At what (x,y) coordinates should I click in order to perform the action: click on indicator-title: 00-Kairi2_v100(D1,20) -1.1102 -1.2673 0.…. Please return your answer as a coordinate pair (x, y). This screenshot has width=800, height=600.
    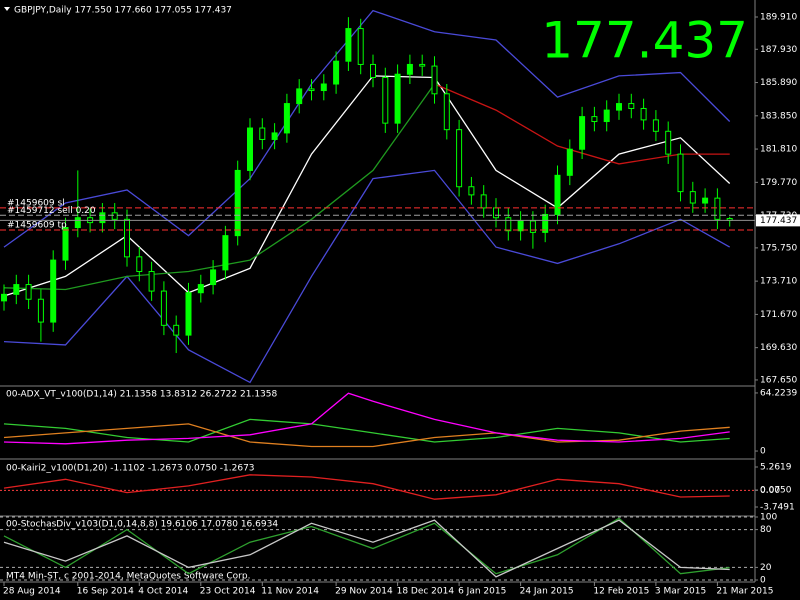
    Looking at the image, I should click on (130, 469).